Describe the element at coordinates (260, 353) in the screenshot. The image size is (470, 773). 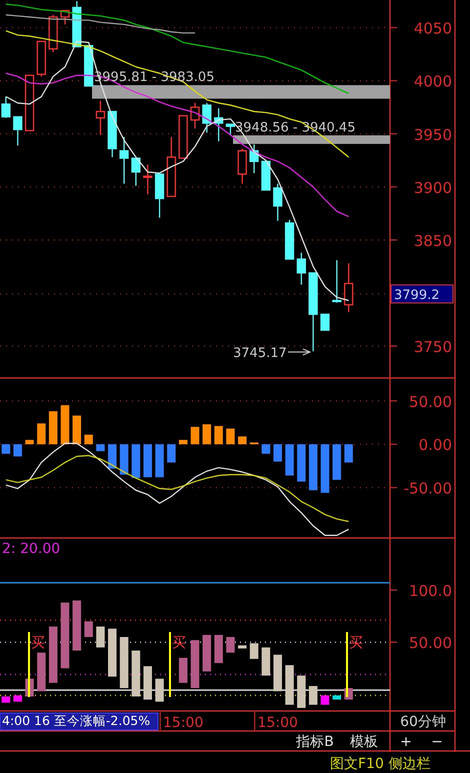
I see `annotation: 3745.17` at that location.